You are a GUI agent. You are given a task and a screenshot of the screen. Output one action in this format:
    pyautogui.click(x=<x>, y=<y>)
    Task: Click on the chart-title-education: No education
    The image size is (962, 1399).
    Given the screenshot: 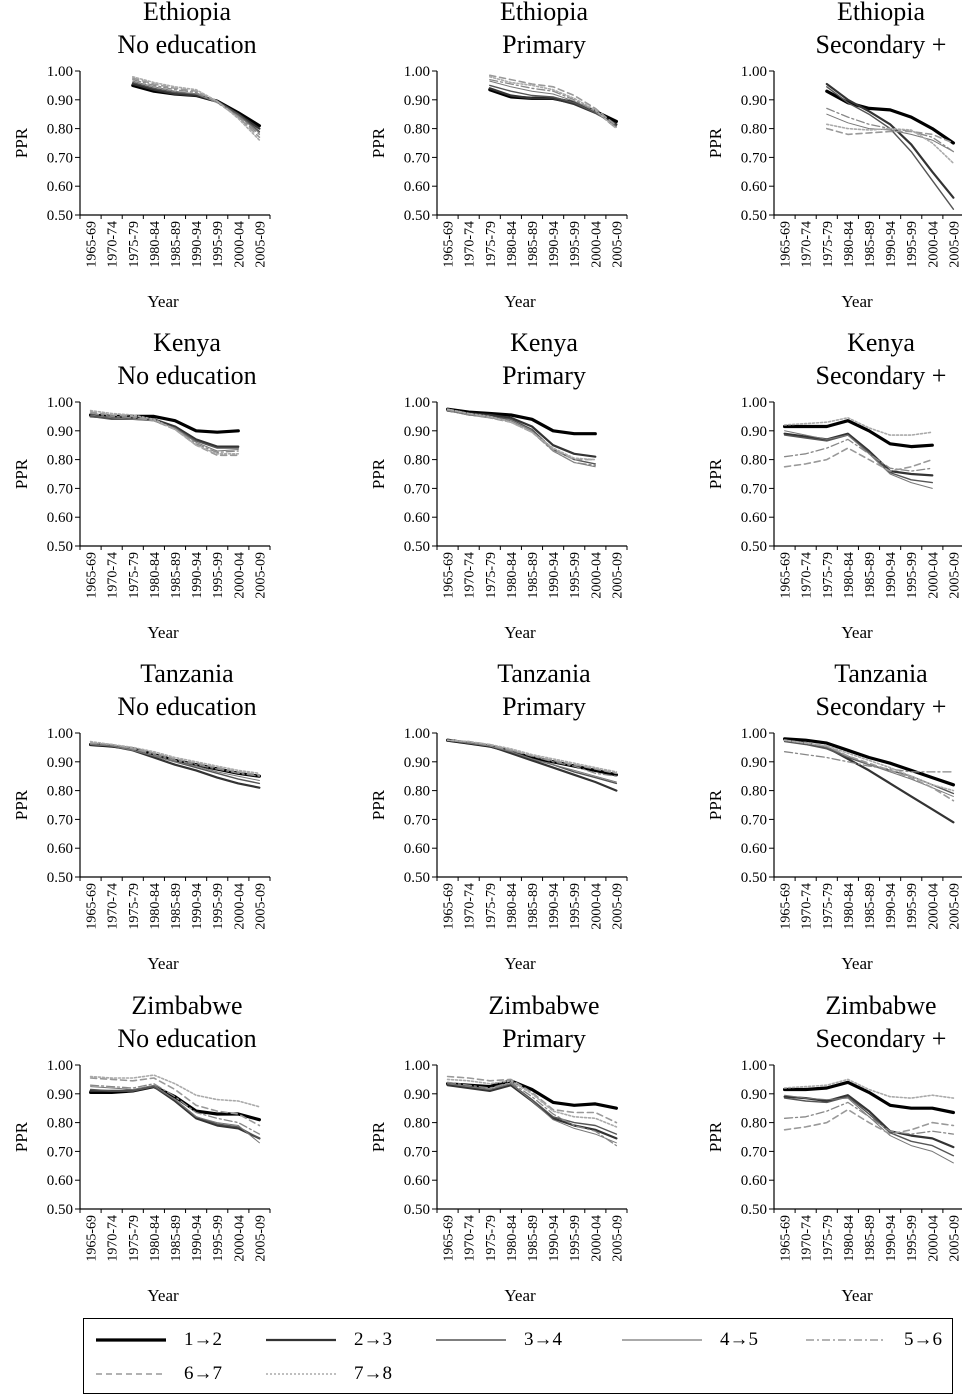 What is the action you would take?
    pyautogui.click(x=186, y=706)
    